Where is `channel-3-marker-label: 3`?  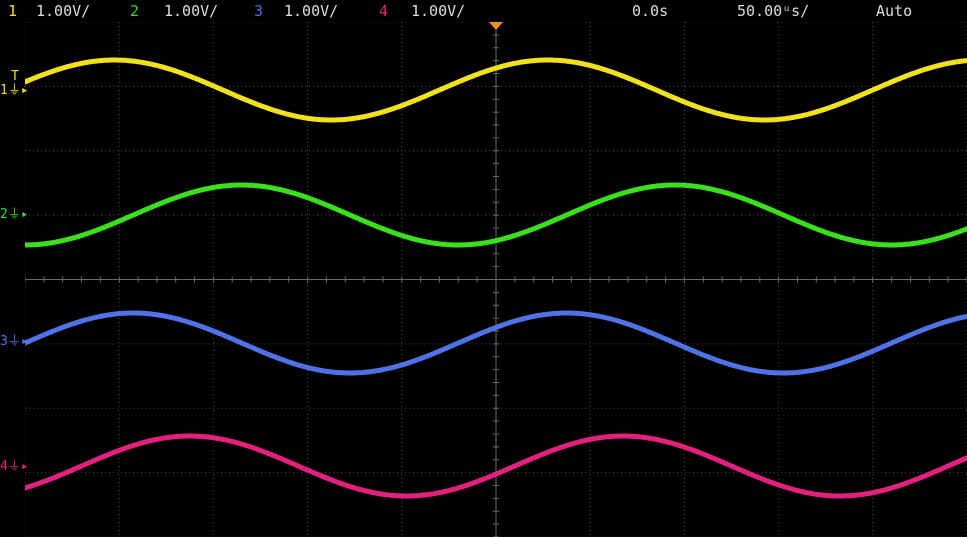
channel-3-marker-label: 3 is located at coordinates (4, 341).